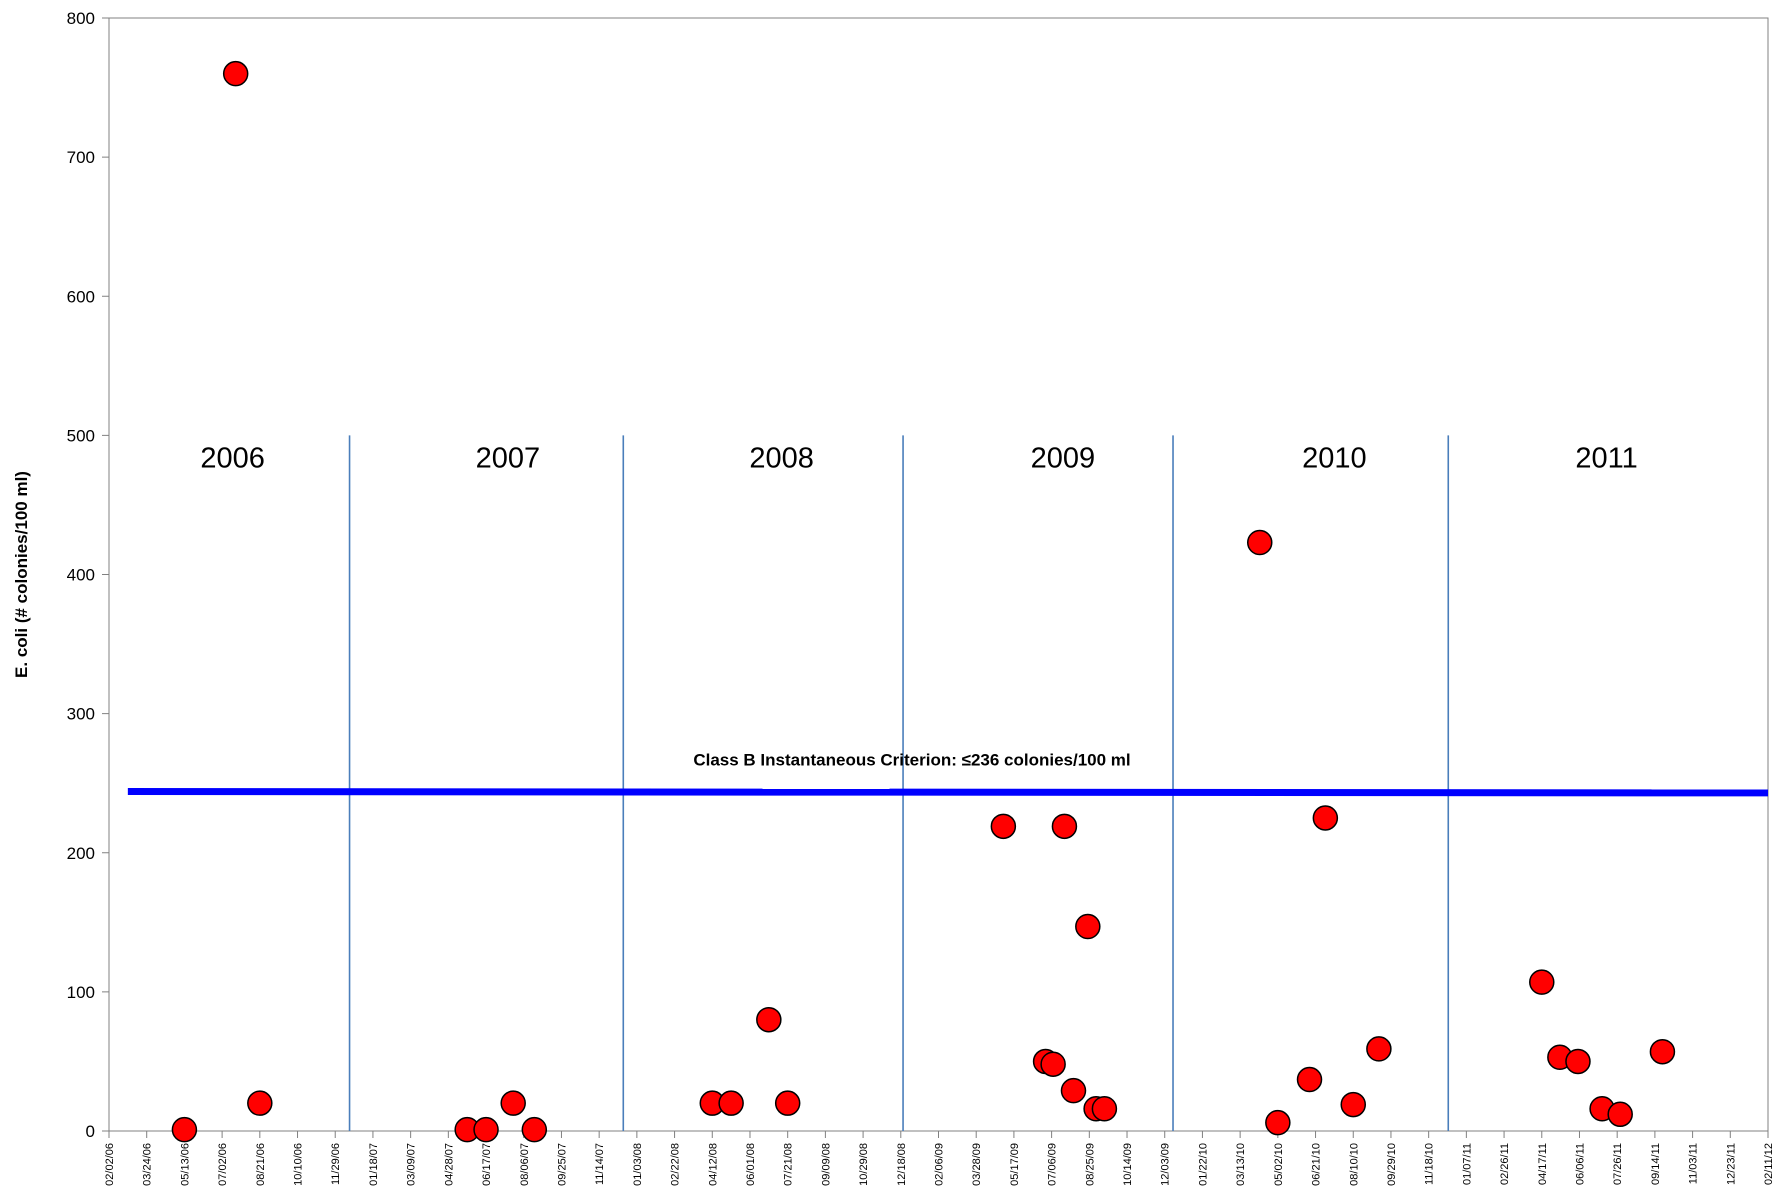 The image size is (1782, 1203). What do you see at coordinates (1694, 1163) in the screenshot?
I see `x-tick-label: 11/03/11` at bounding box center [1694, 1163].